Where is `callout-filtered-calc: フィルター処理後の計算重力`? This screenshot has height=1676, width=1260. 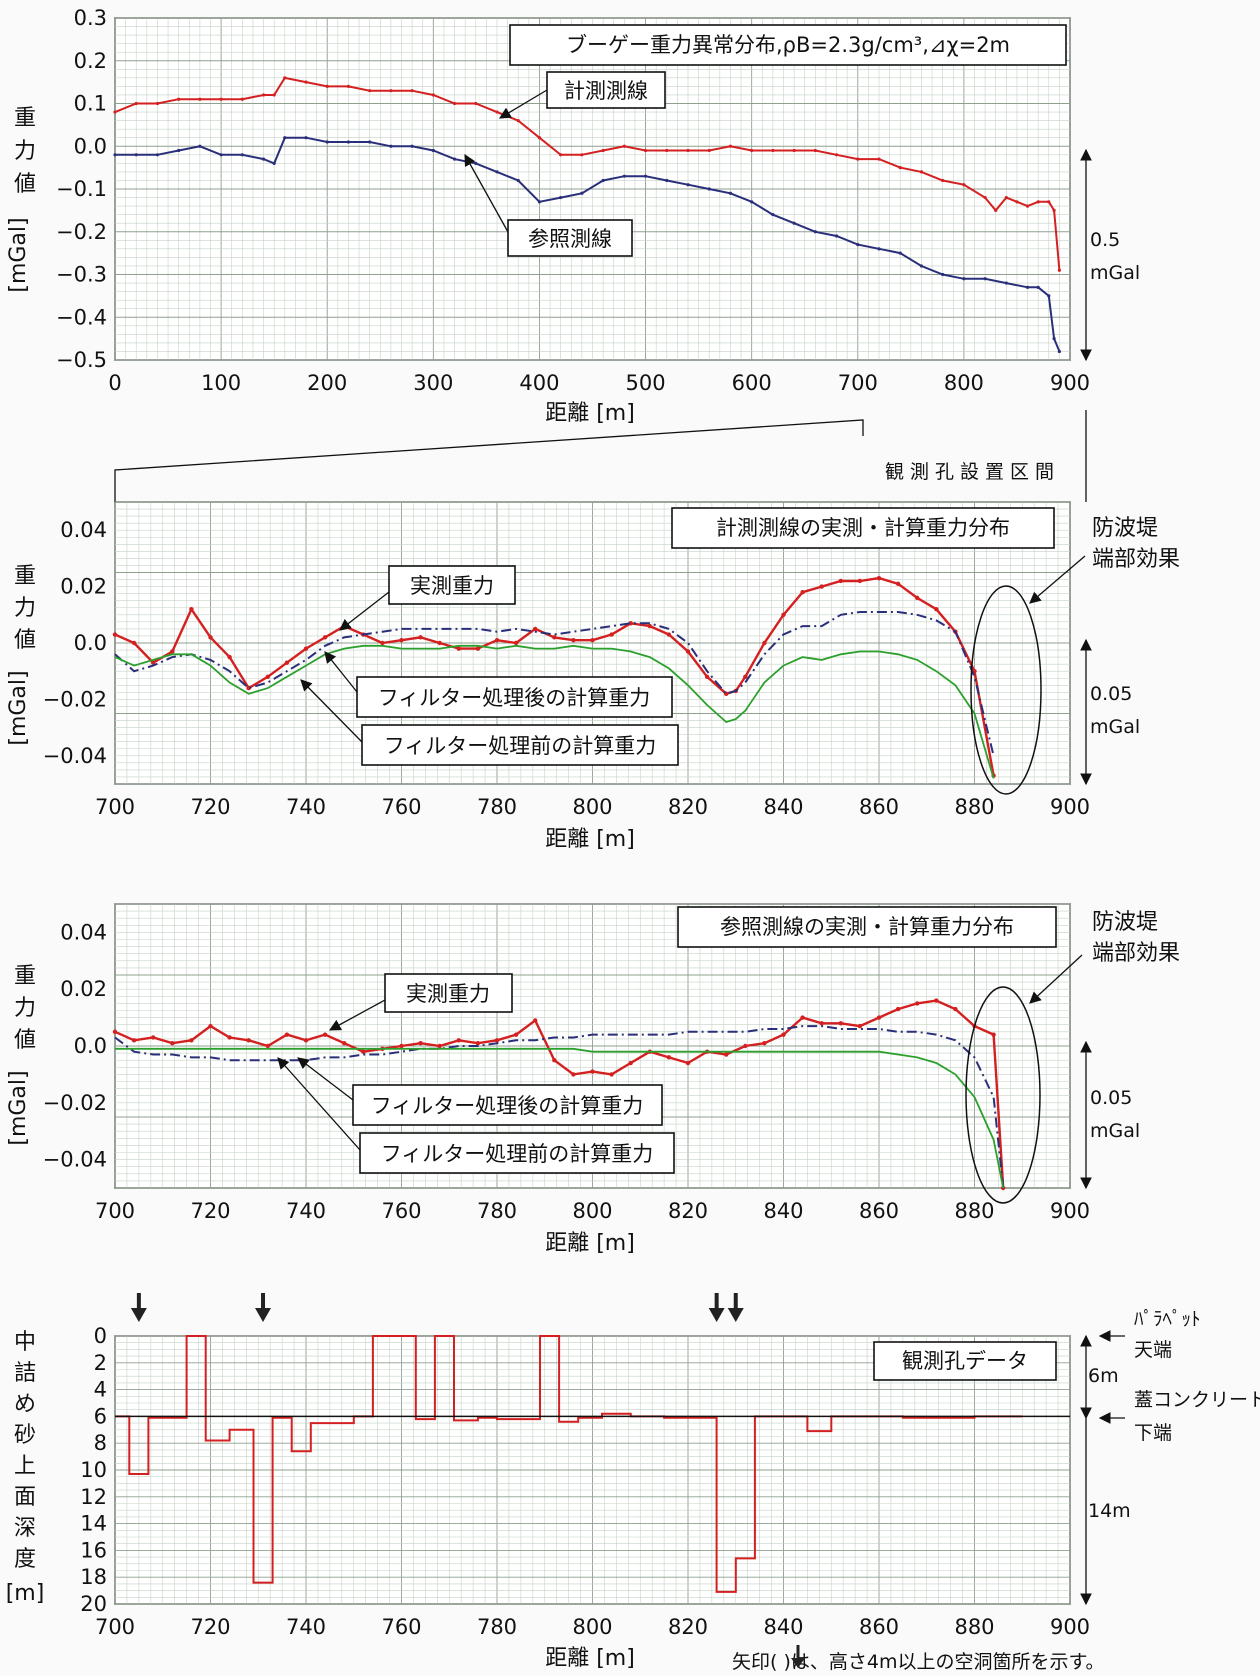
callout-filtered-calc: フィルター処理後の計算重力 is located at coordinates (514, 697).